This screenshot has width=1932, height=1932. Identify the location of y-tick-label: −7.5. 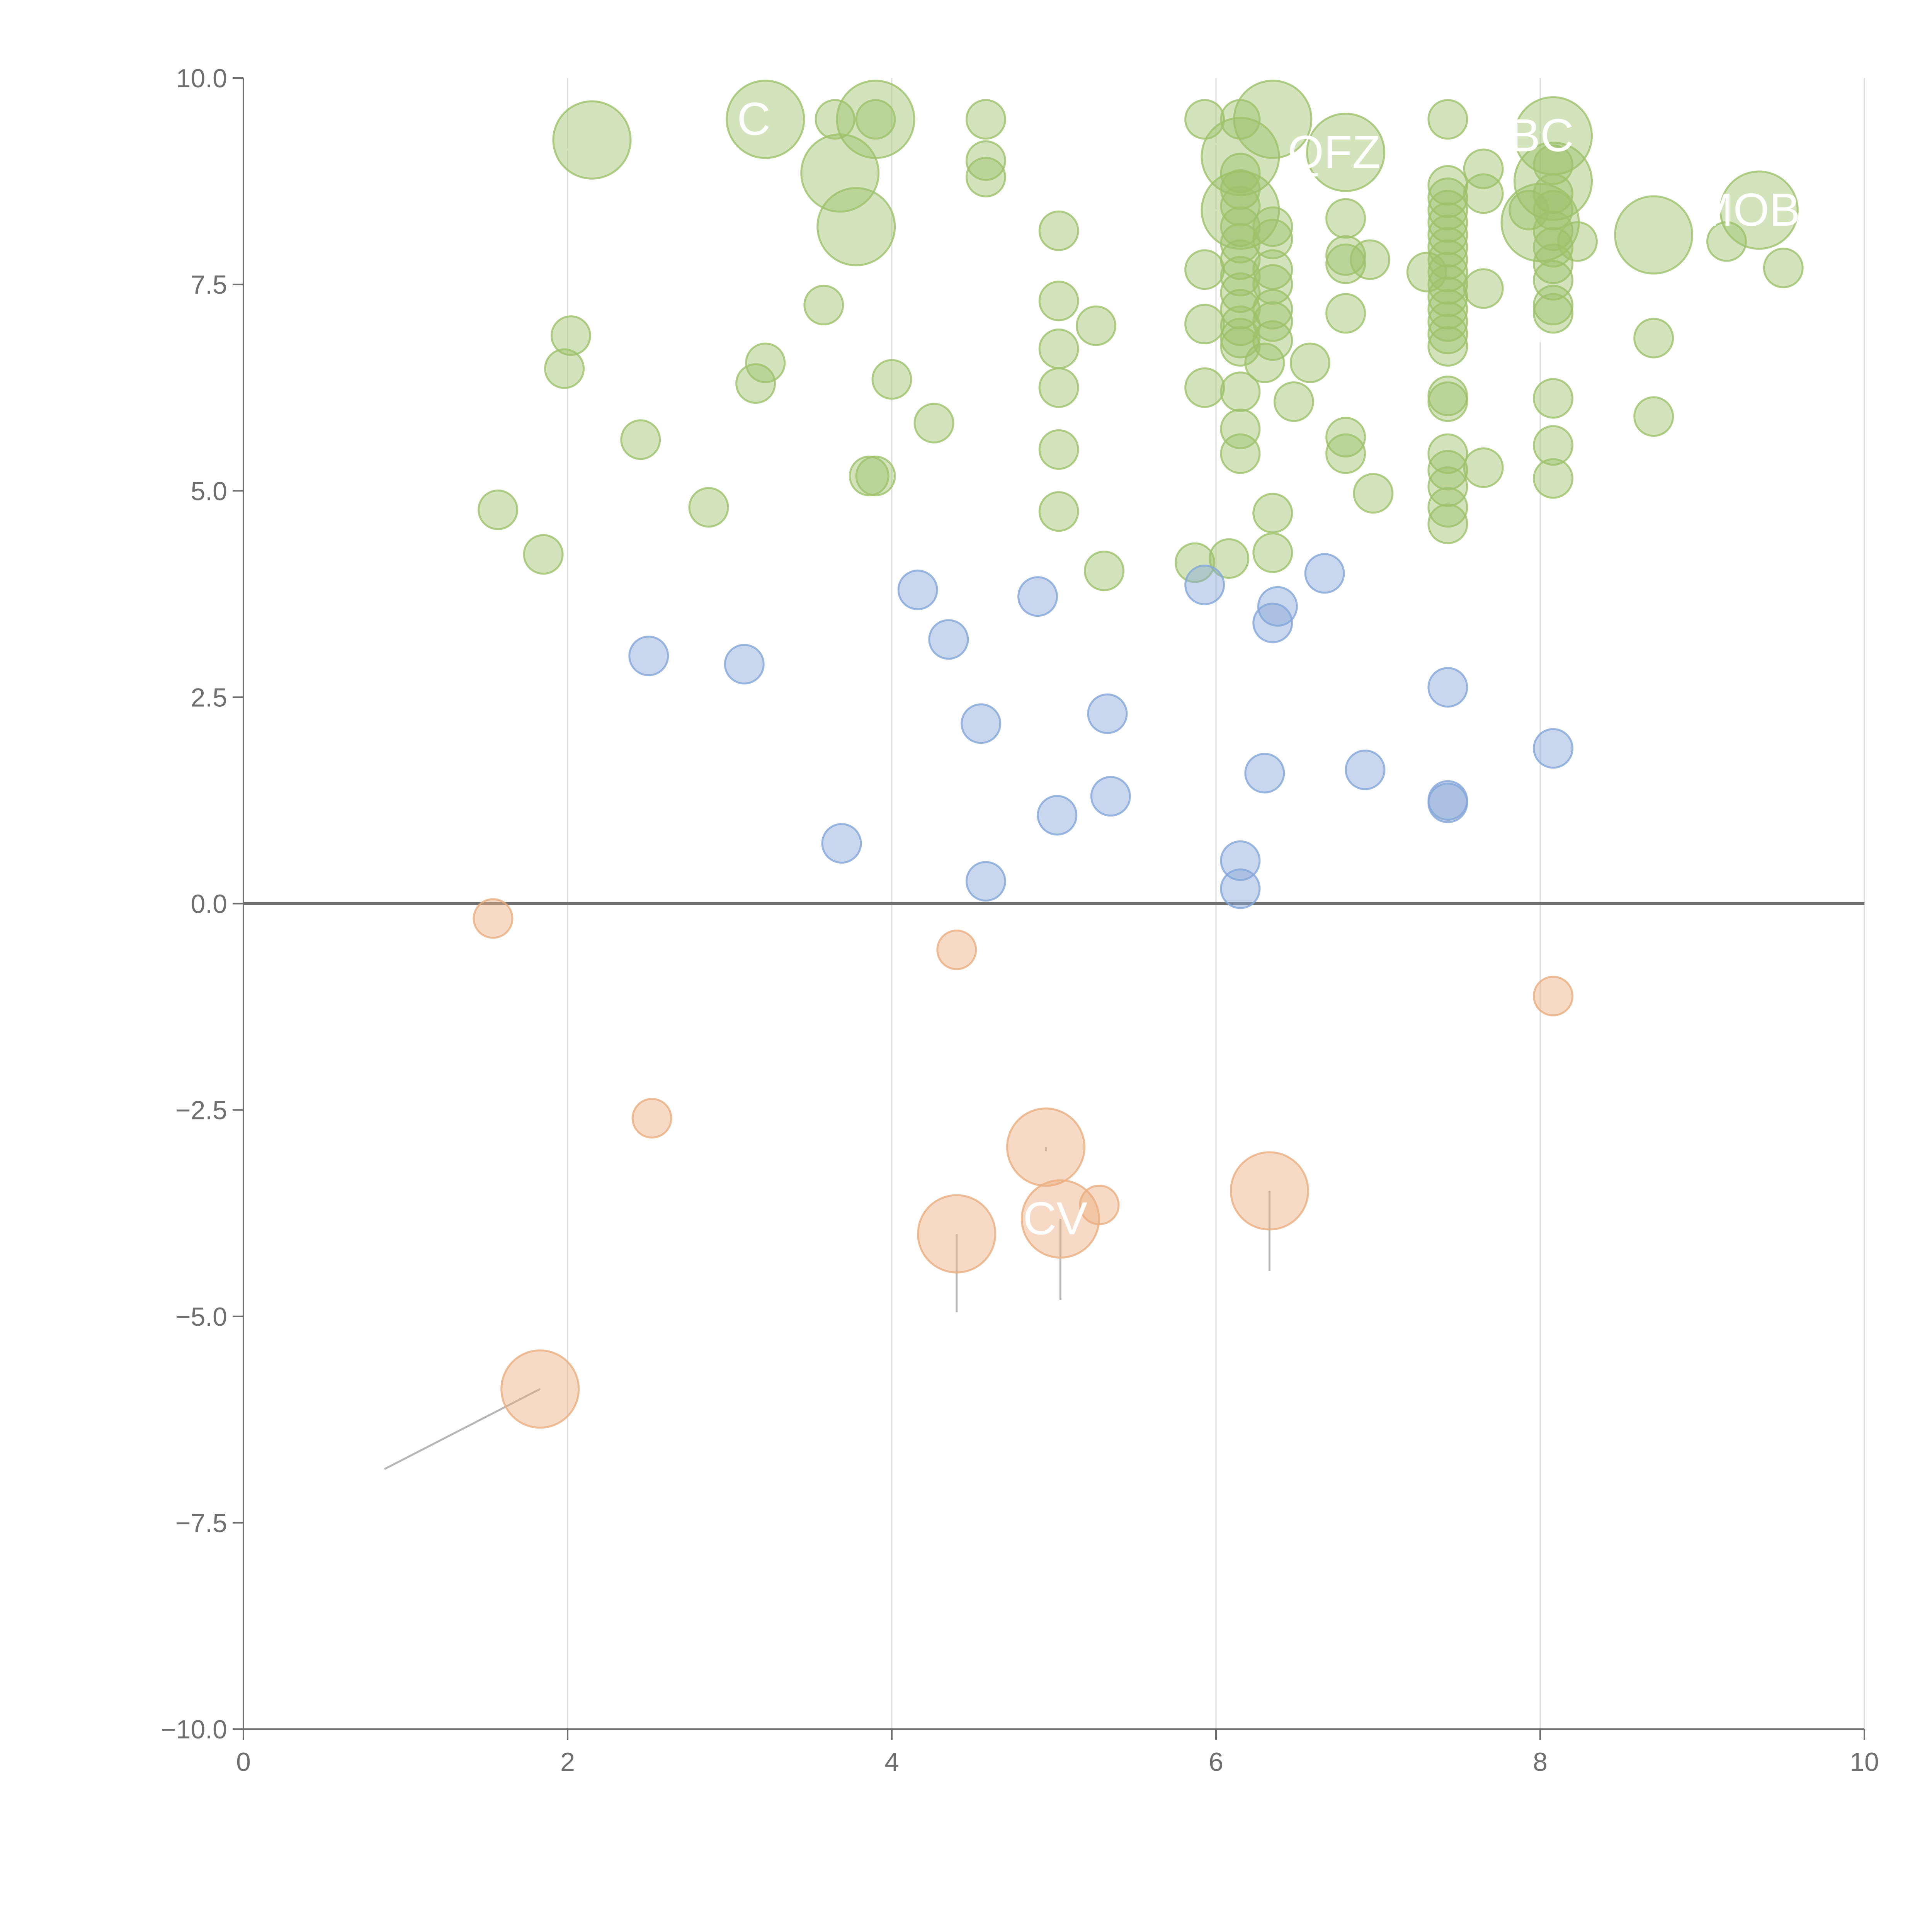
(201, 1524).